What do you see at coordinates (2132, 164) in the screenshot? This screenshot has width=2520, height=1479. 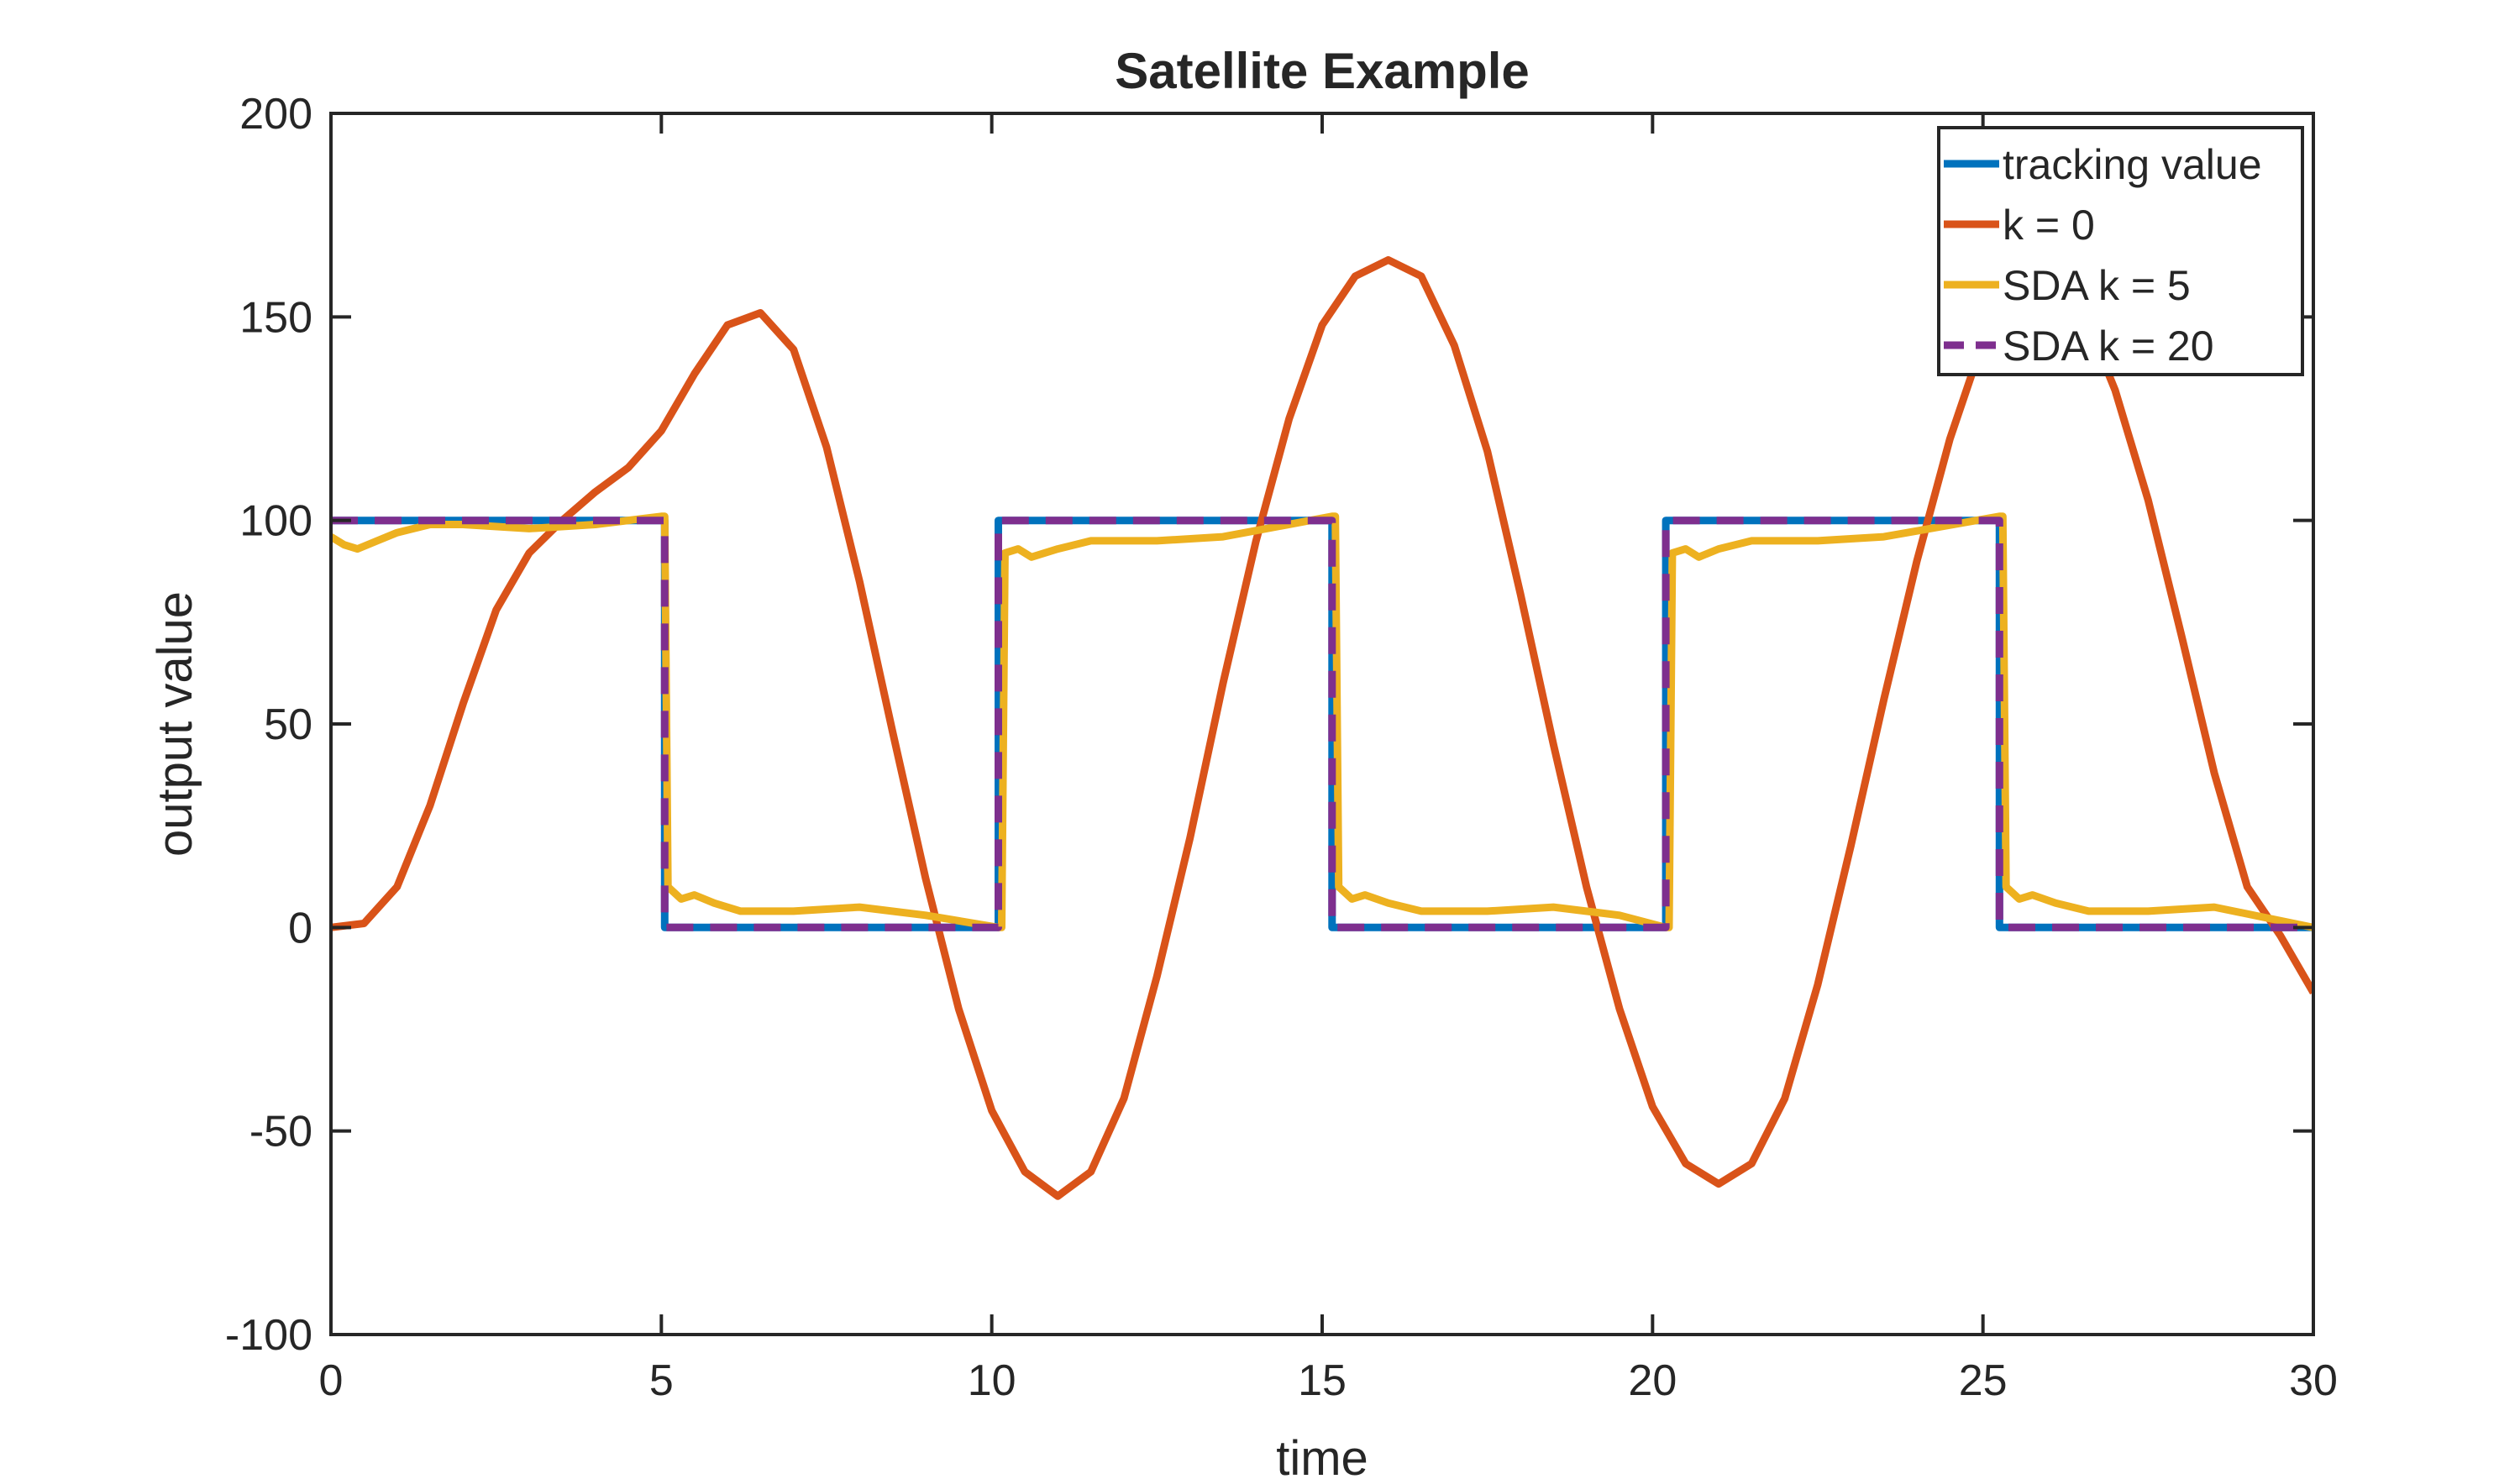 I see `legend-label-1: tracking value` at bounding box center [2132, 164].